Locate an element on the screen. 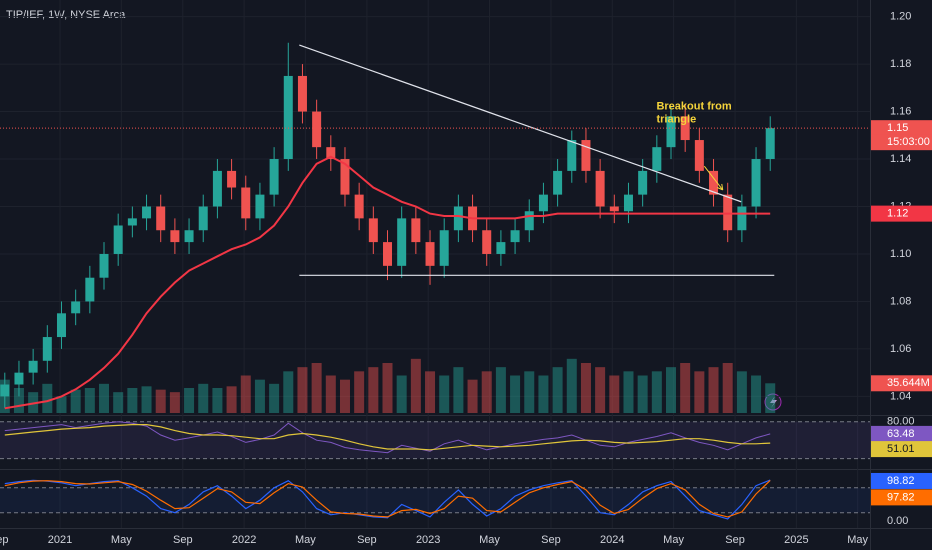  y-tick-label: 1.10 is located at coordinates (900, 254).